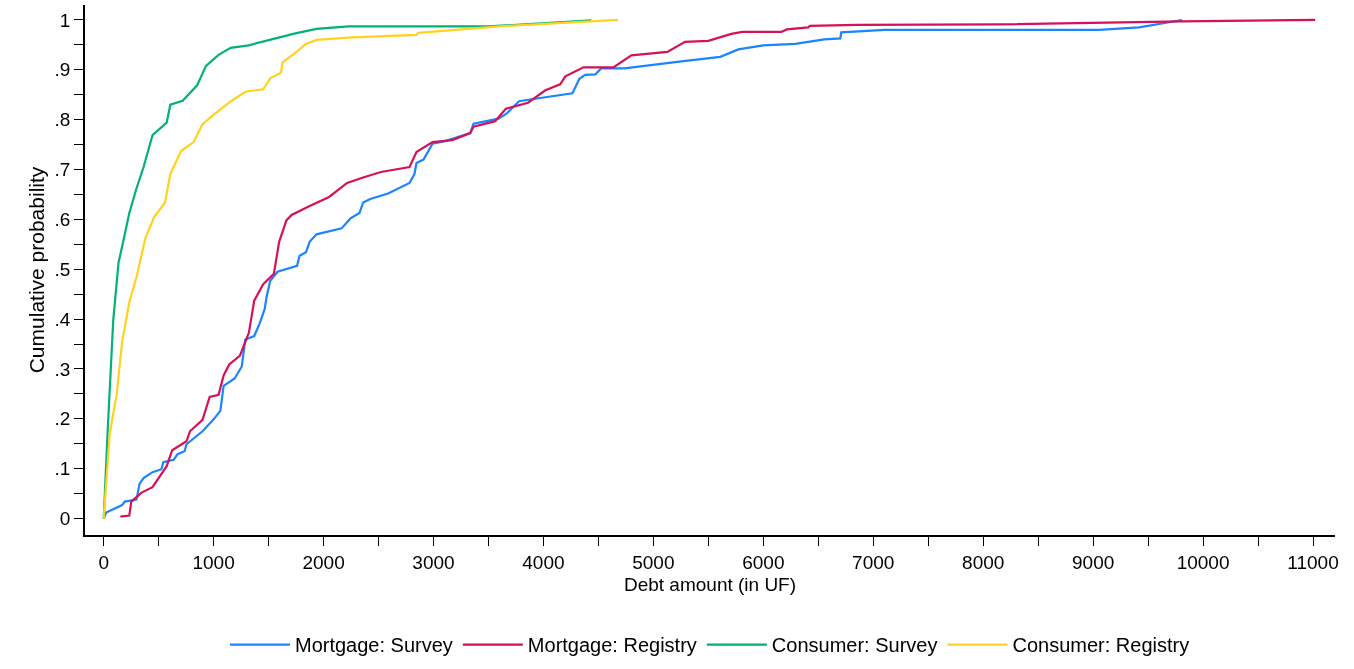 This screenshot has width=1354, height=669. I want to click on y-tick-label: .8, so click(62, 120).